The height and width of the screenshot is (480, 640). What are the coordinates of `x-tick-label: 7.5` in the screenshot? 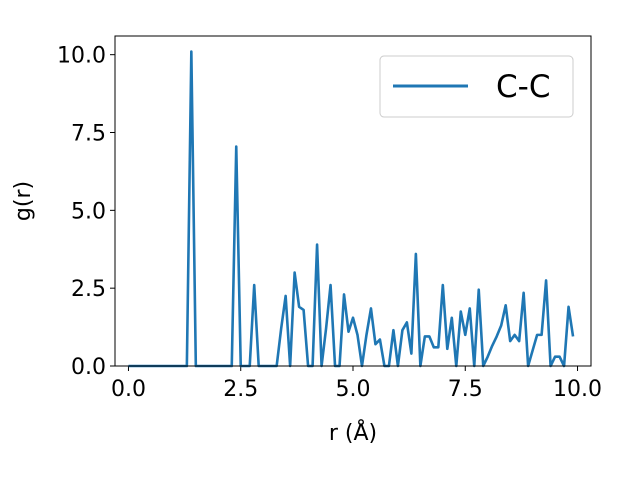 It's located at (465, 389).